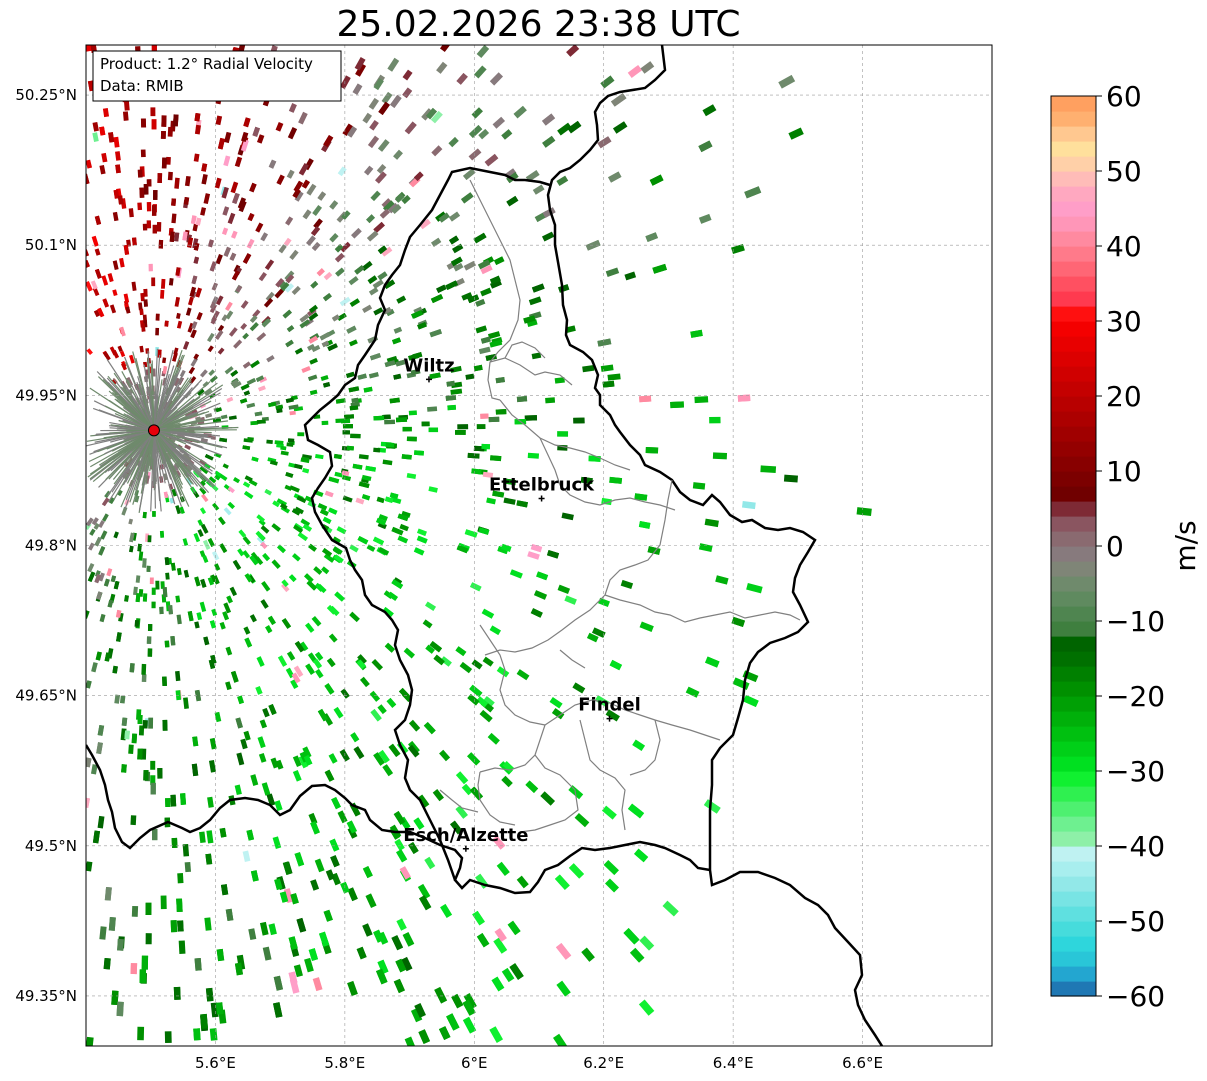 This screenshot has height=1081, width=1207. I want to click on city-label: Esch/Alzette, so click(465, 835).